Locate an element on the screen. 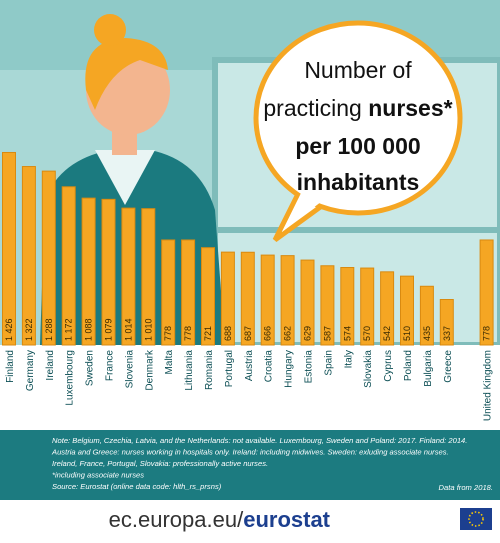 The height and width of the screenshot is (543, 500). x-tick-label: Greece is located at coordinates (448, 366).